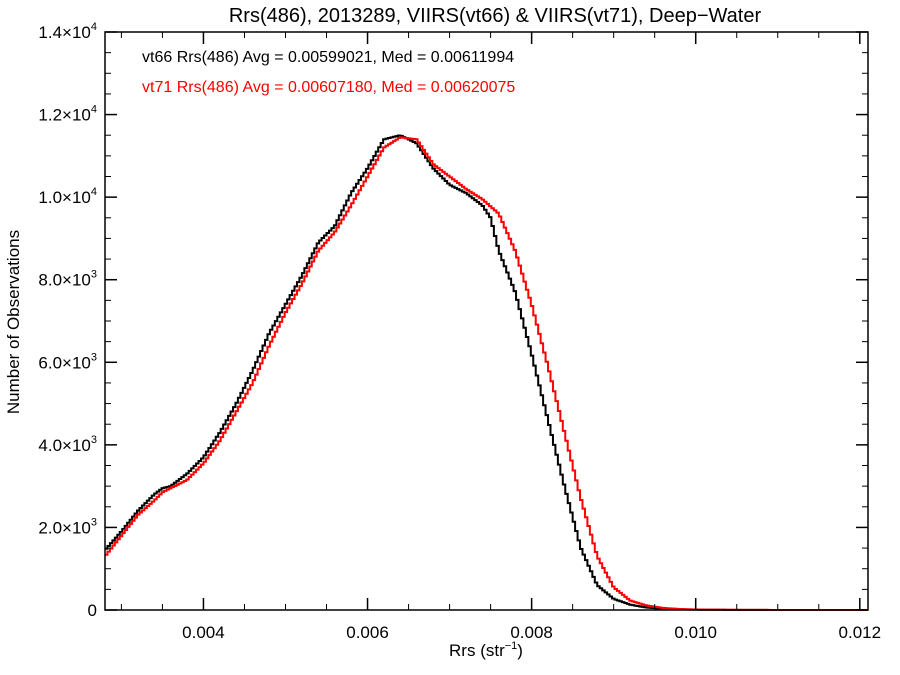  What do you see at coordinates (64, 32) in the screenshot?
I see `y-tick-mantissa: 1.4×10` at bounding box center [64, 32].